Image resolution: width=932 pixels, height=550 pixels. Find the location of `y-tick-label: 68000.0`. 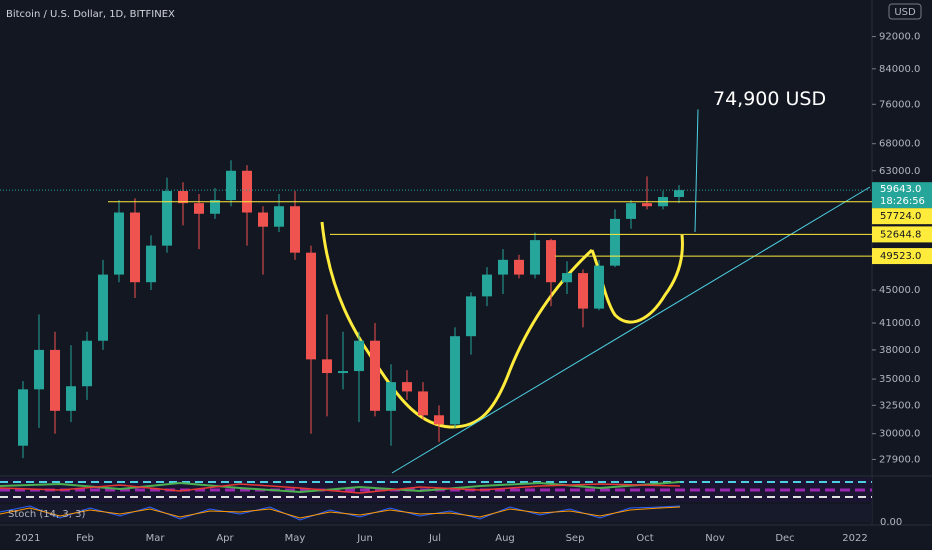

y-tick-label: 68000.0 is located at coordinates (899, 144).